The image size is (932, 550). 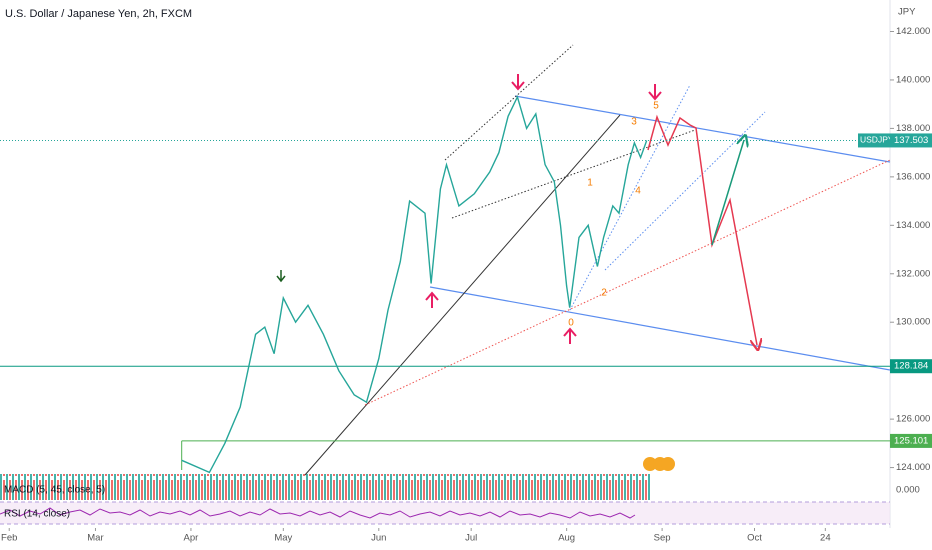 I want to click on symbol-label: USDJPY, so click(x=877, y=140).